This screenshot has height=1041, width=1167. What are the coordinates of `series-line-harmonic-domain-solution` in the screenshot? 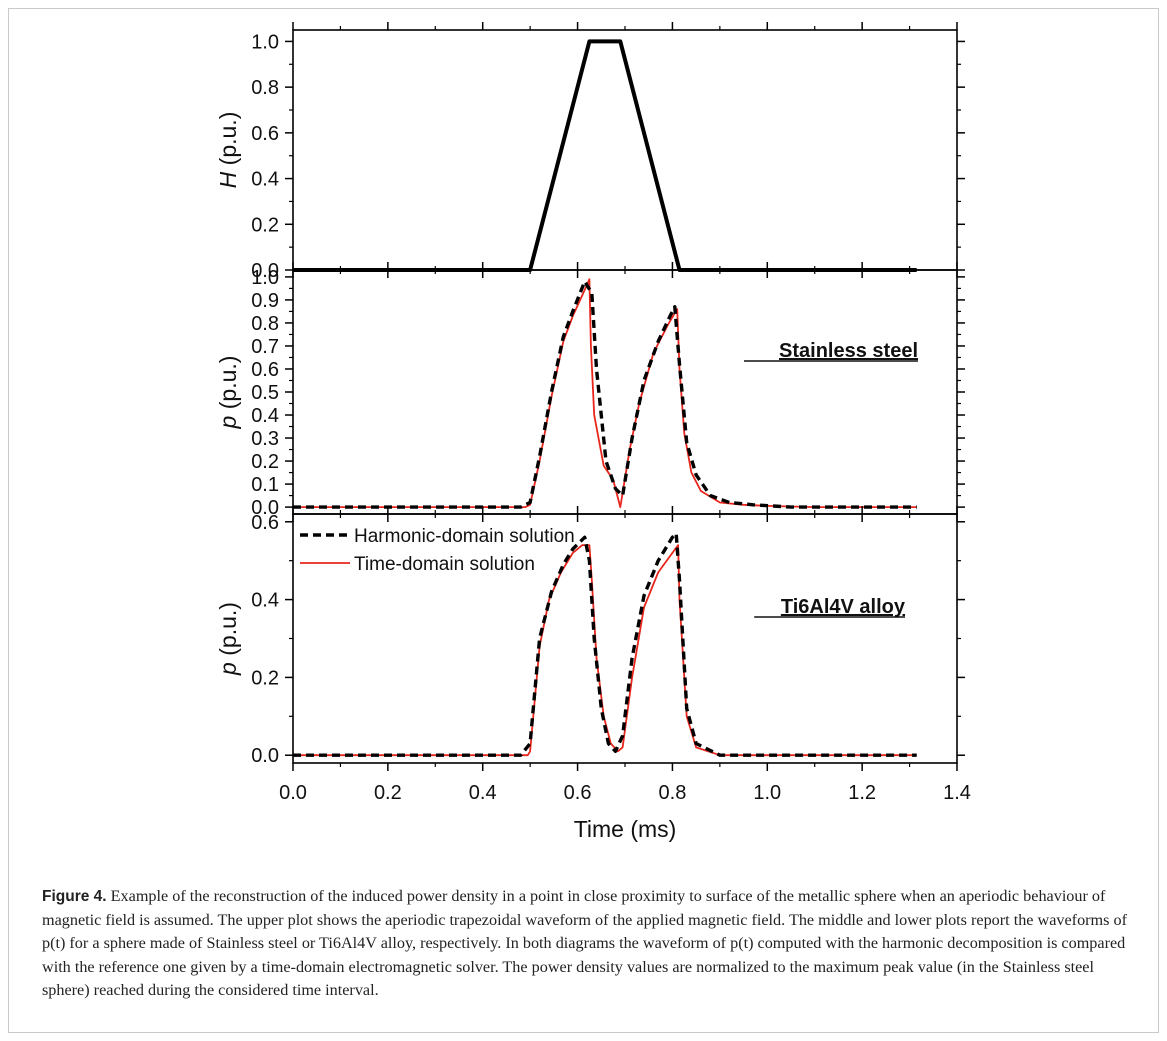 It's located at (605, 394).